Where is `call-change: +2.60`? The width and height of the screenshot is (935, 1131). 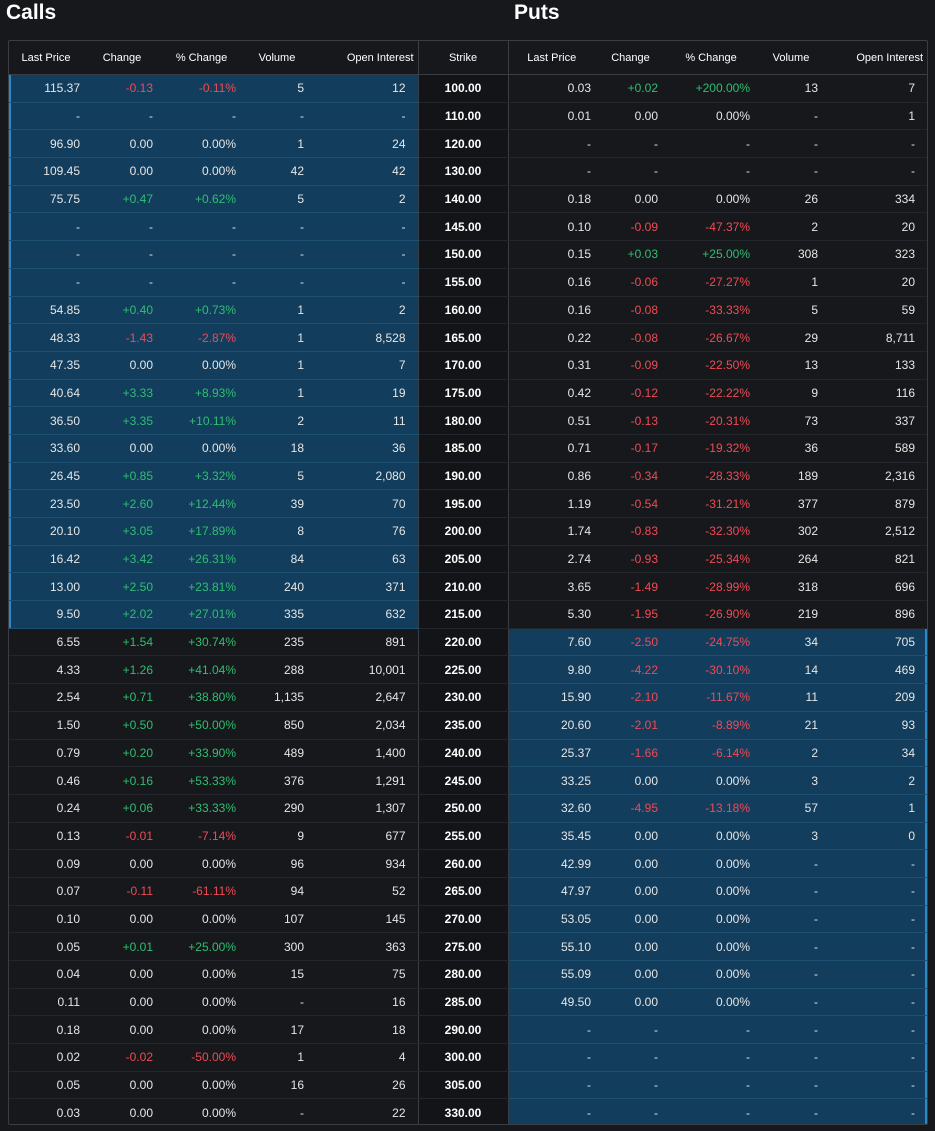 call-change: +2.60 is located at coordinates (126, 503).